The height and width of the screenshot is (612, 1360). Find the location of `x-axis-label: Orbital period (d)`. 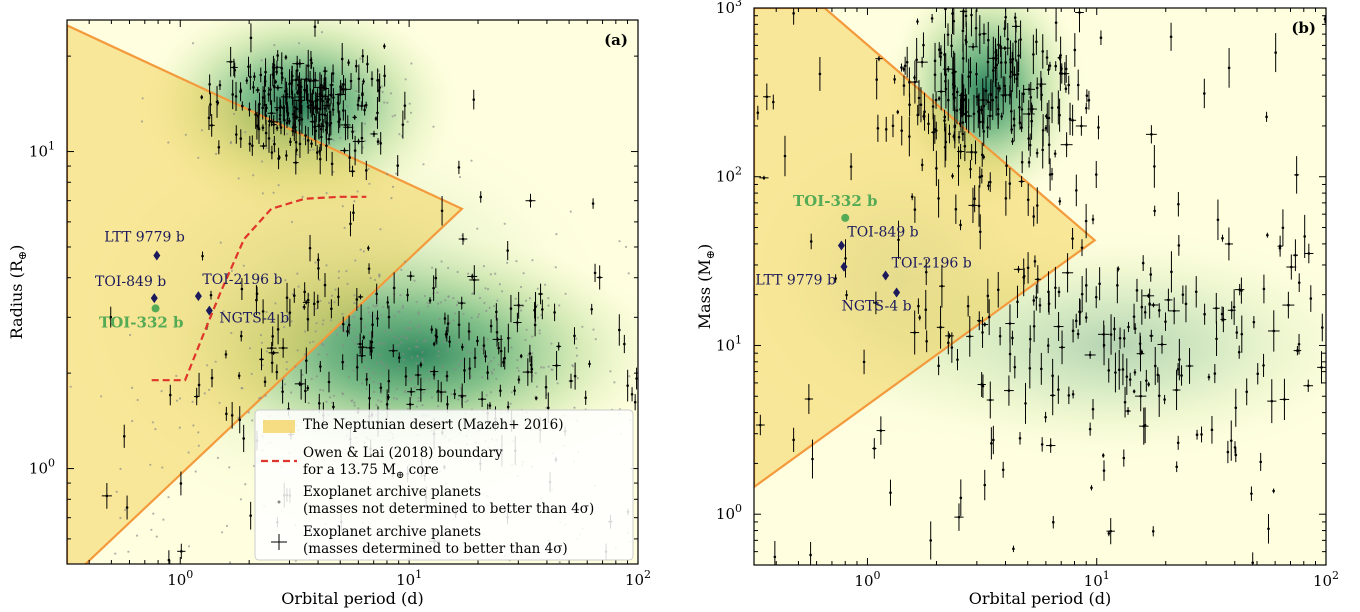

x-axis-label: Orbital period (d) is located at coordinates (352, 598).